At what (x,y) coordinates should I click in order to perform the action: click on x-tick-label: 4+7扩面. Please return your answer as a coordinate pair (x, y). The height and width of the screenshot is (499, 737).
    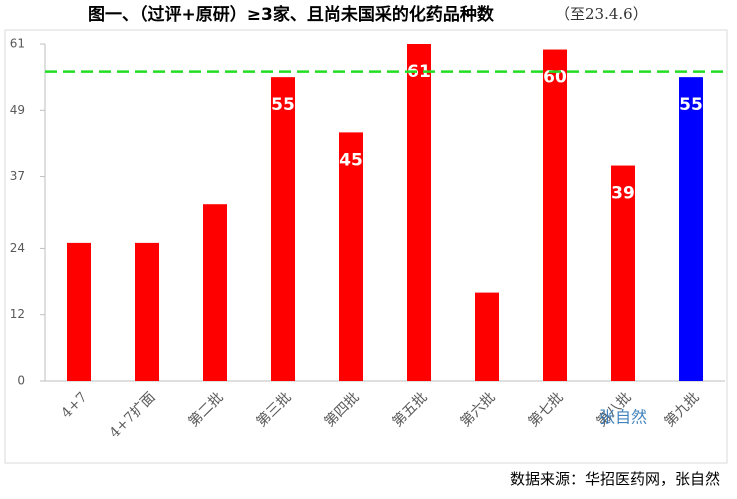
    Looking at the image, I should click on (133, 415).